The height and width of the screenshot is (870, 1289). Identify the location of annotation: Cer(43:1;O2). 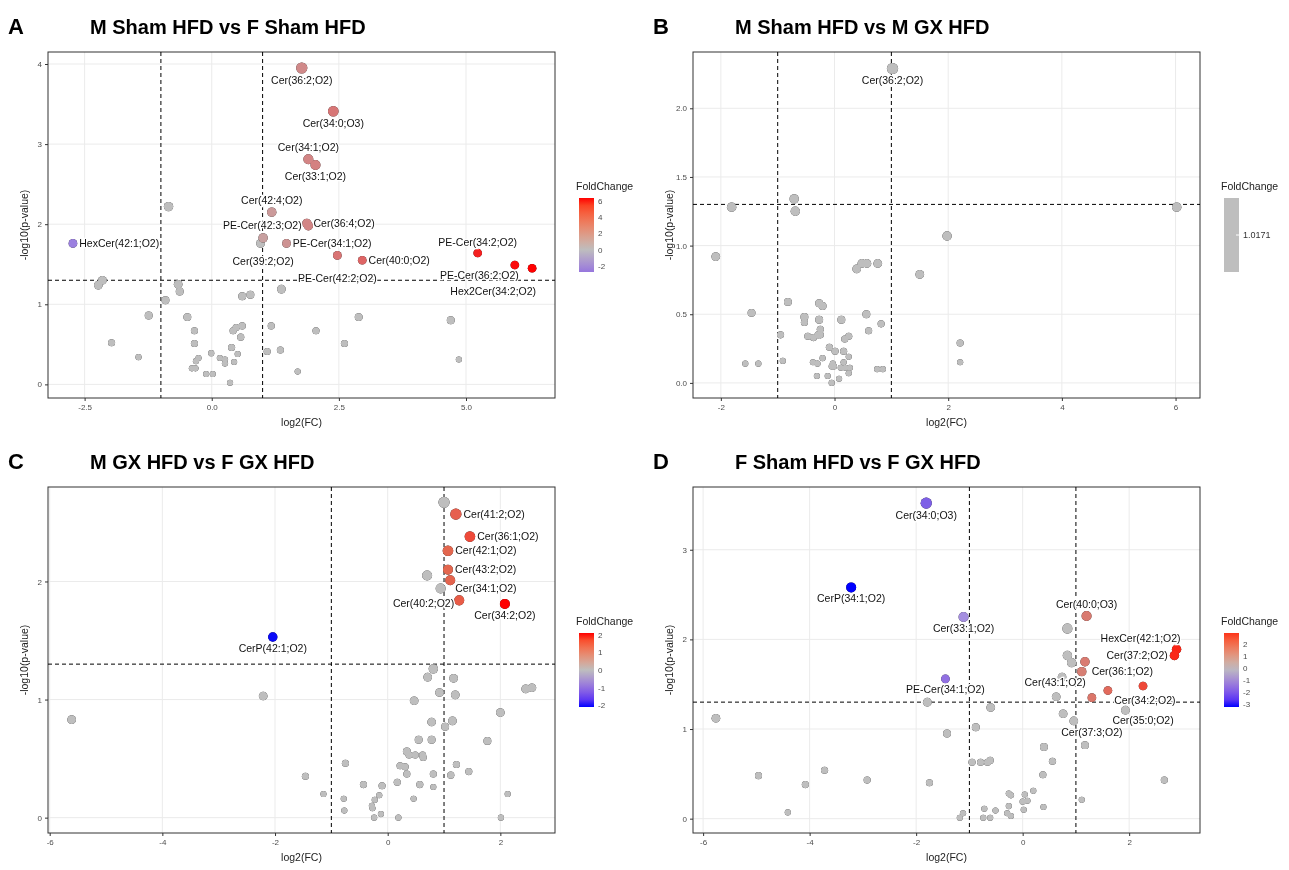
(1055, 682).